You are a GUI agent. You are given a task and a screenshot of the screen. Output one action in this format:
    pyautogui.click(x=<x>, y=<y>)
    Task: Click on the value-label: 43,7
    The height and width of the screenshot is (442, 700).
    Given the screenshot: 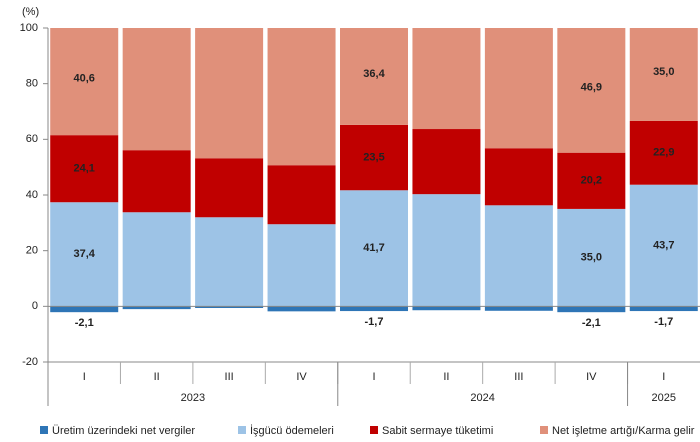 What is the action you would take?
    pyautogui.click(x=663, y=245)
    